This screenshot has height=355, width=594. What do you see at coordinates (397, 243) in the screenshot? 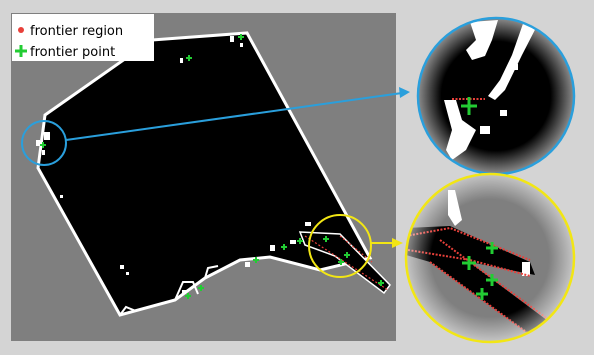
I see `yellow-arrow-head` at bounding box center [397, 243].